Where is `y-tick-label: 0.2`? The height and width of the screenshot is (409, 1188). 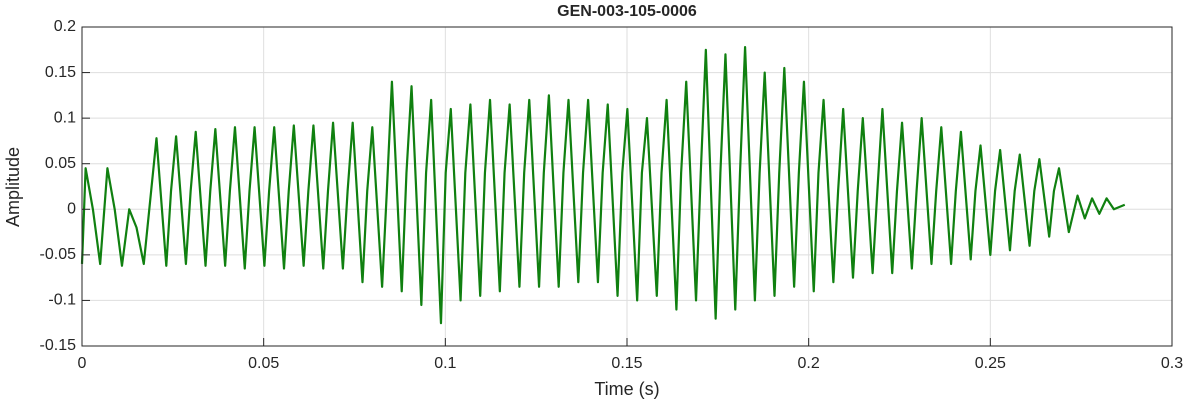 y-tick-label: 0.2 is located at coordinates (65, 26).